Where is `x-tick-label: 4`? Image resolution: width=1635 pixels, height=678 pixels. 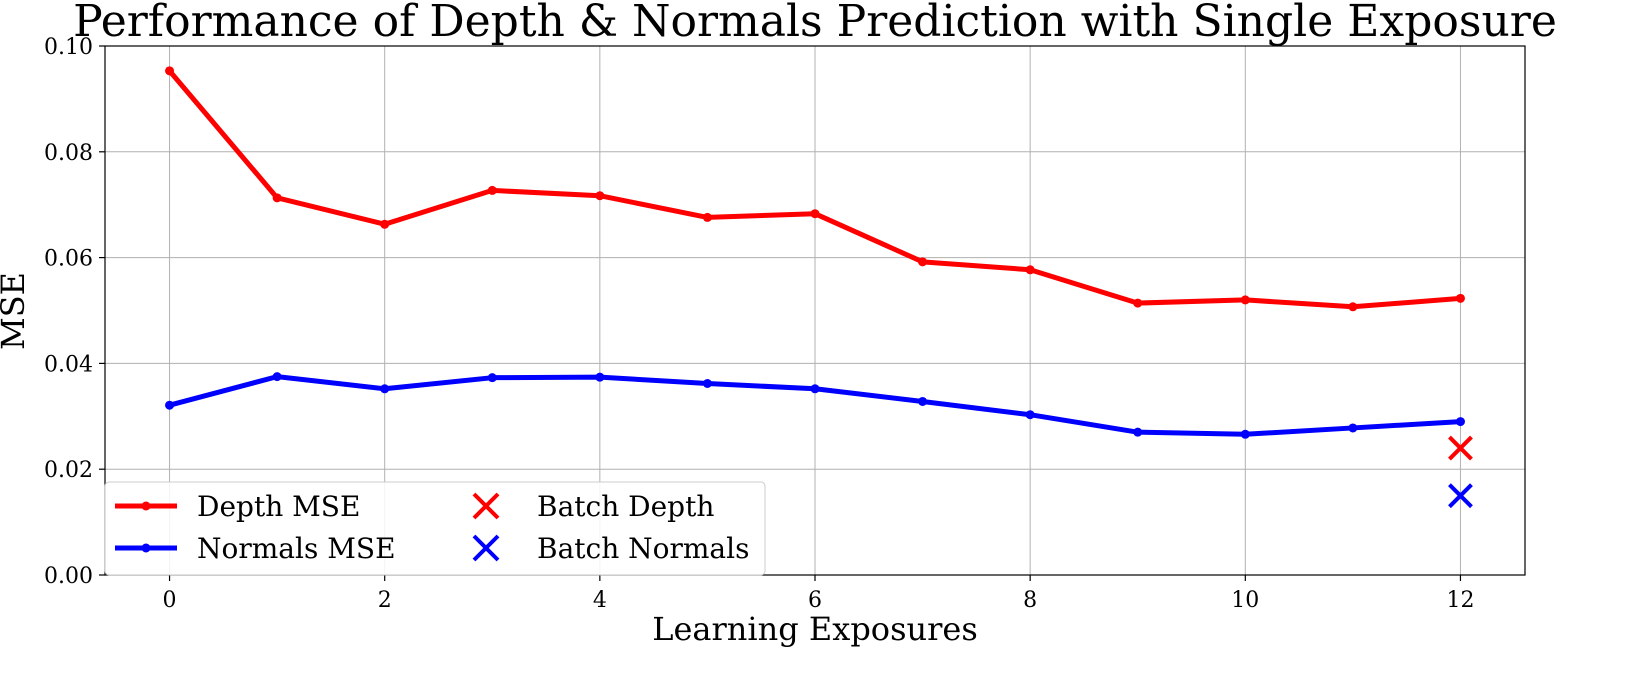
x-tick-label: 4 is located at coordinates (600, 600).